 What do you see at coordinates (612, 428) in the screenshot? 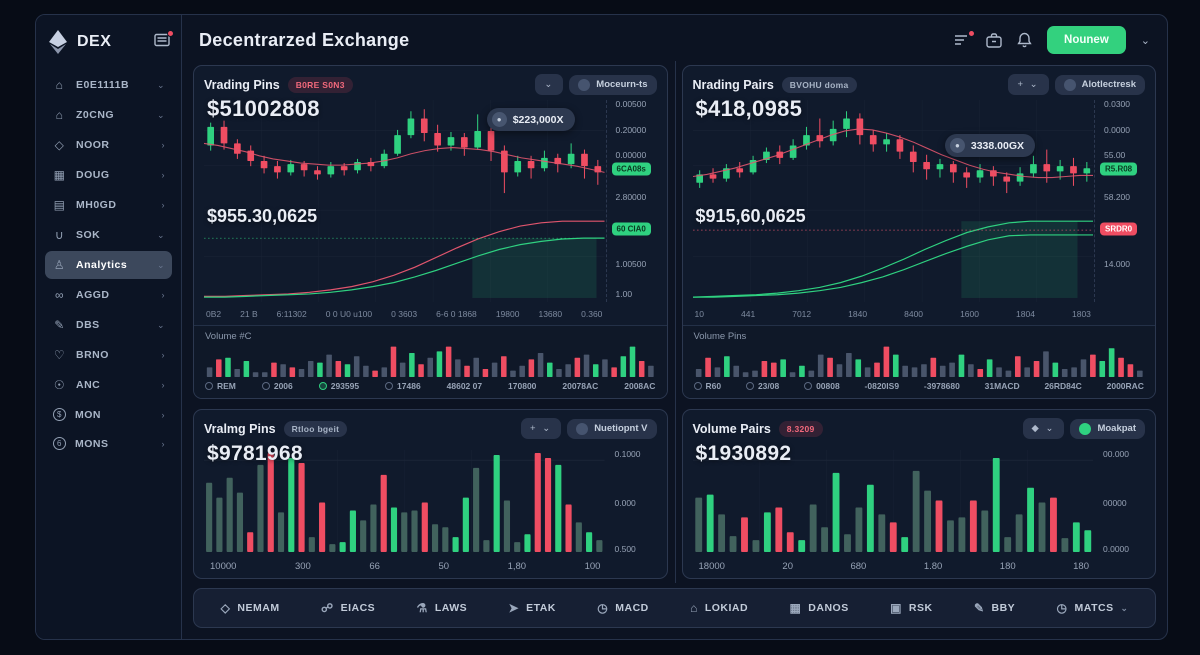
I see `panel-menu-button: Nuetiopnt V` at bounding box center [612, 428].